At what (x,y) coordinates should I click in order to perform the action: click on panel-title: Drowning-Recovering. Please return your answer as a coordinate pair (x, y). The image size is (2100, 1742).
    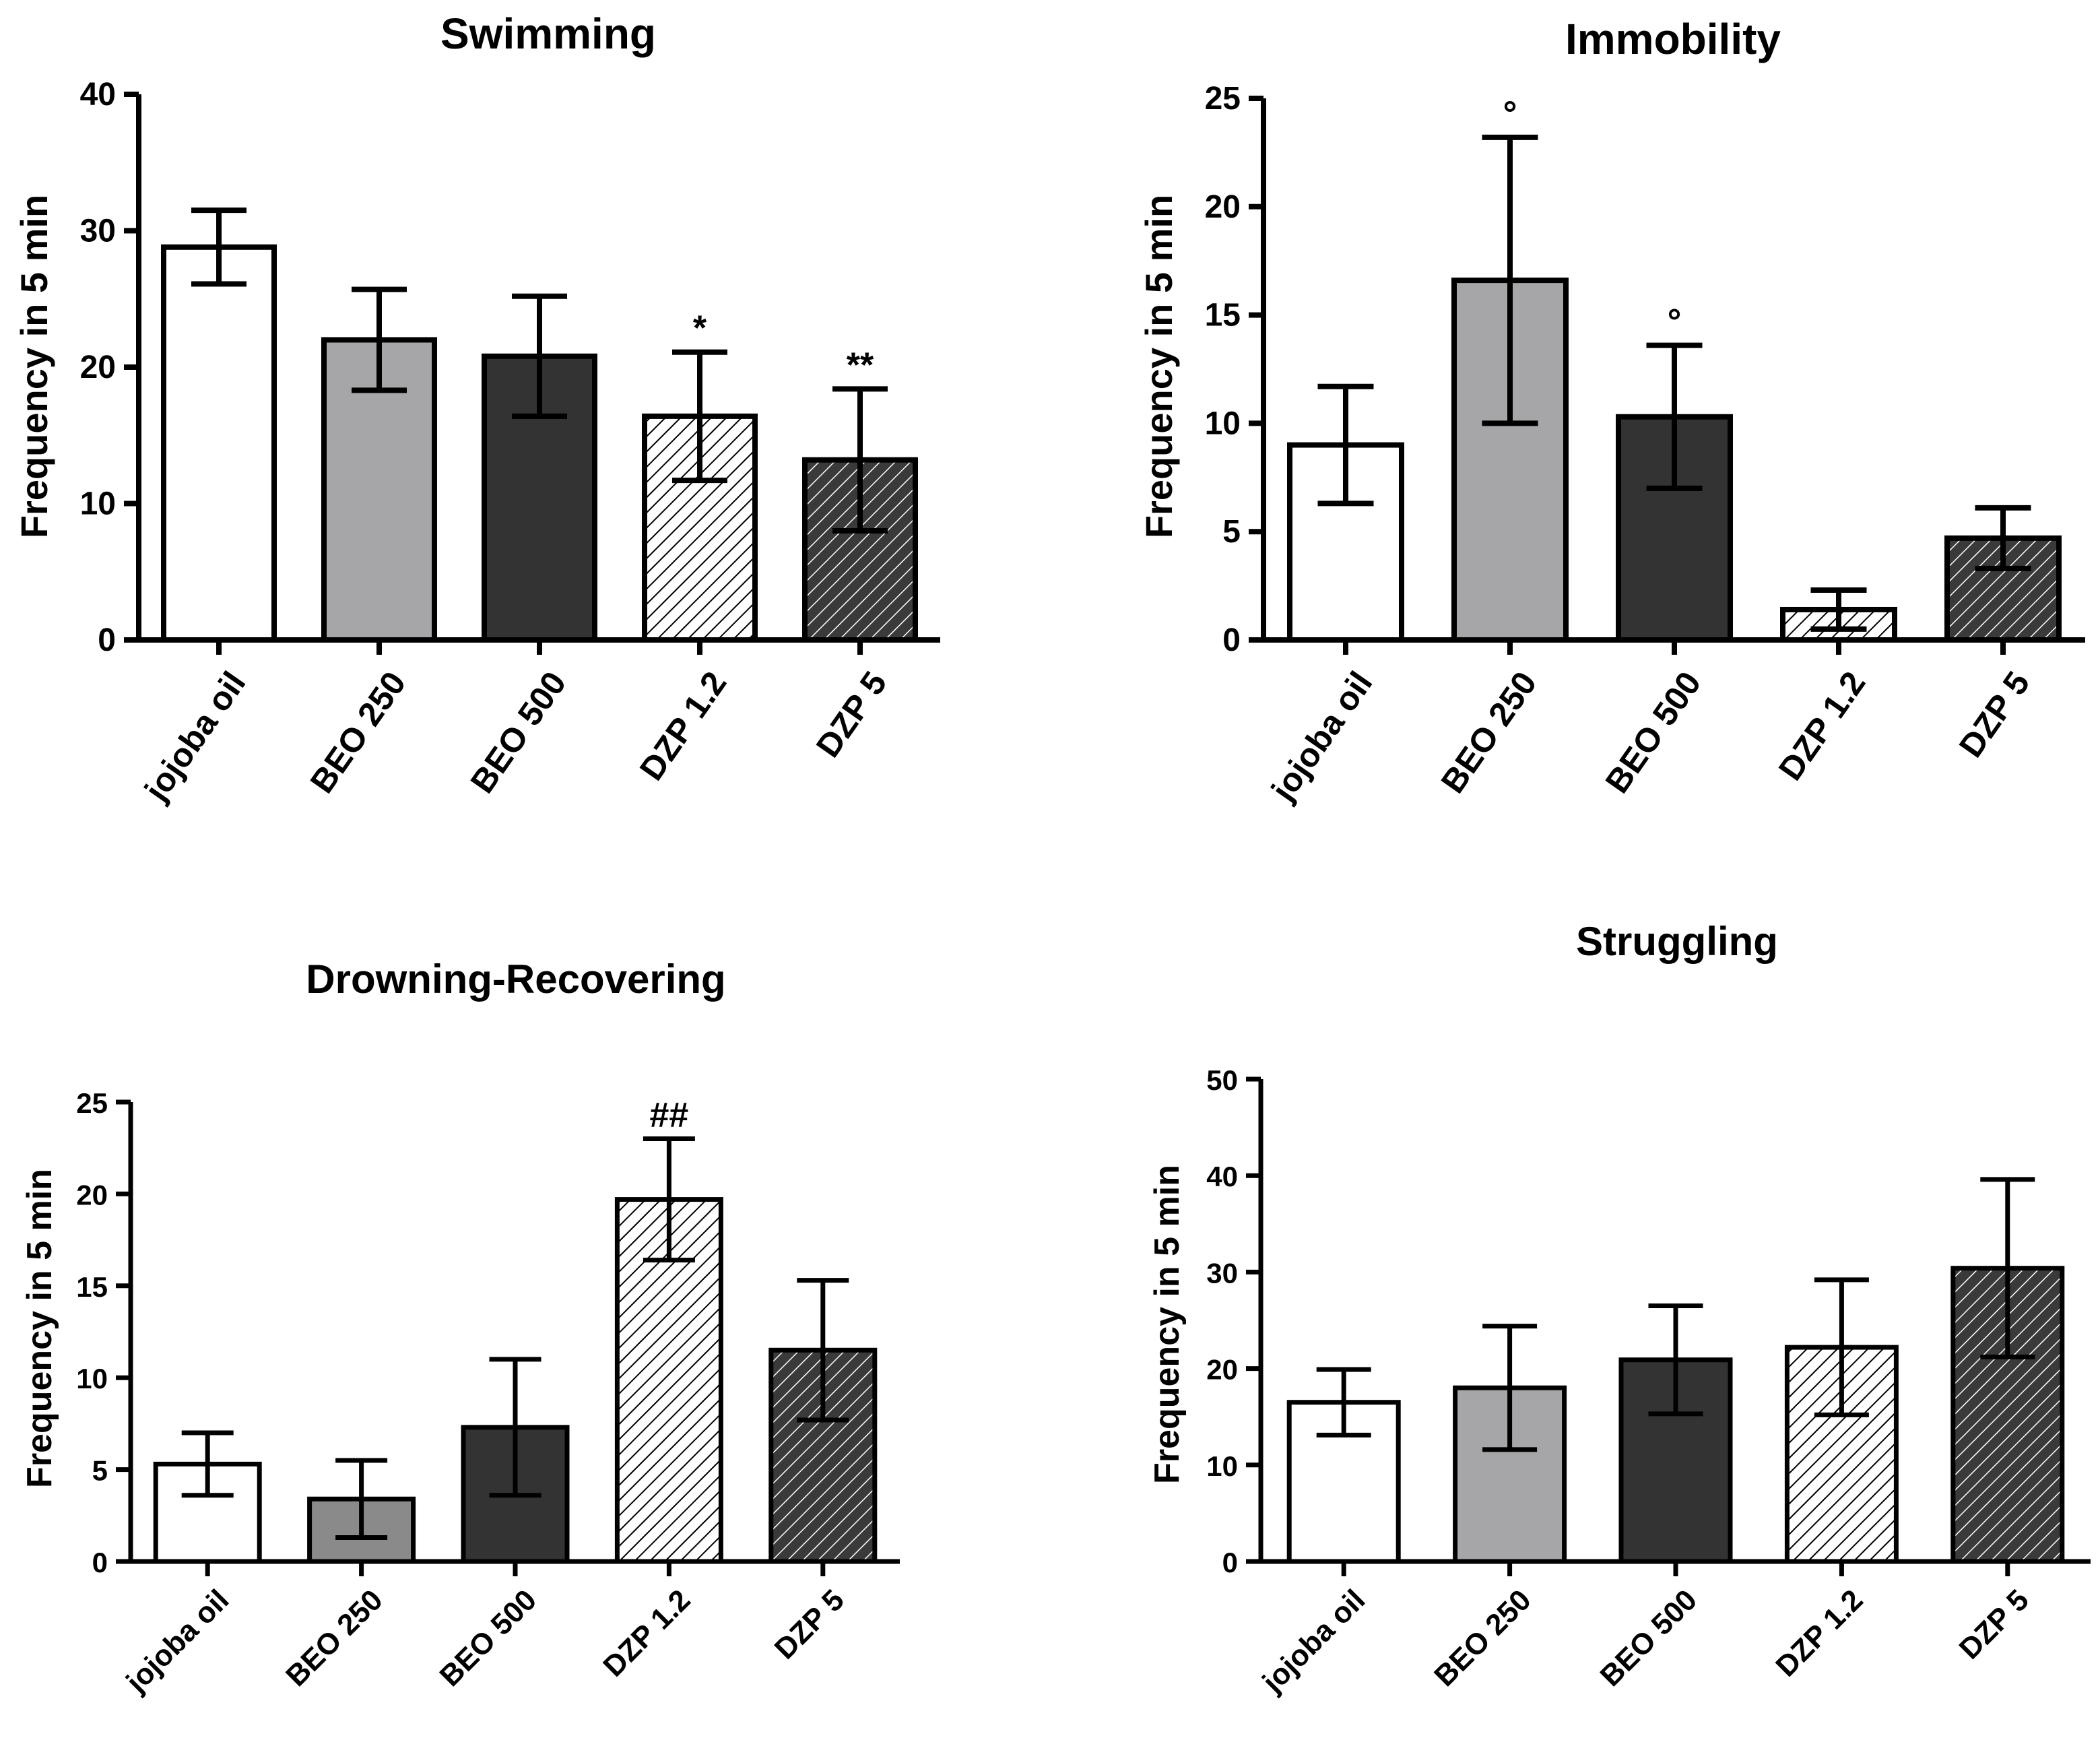
    Looking at the image, I should click on (515, 979).